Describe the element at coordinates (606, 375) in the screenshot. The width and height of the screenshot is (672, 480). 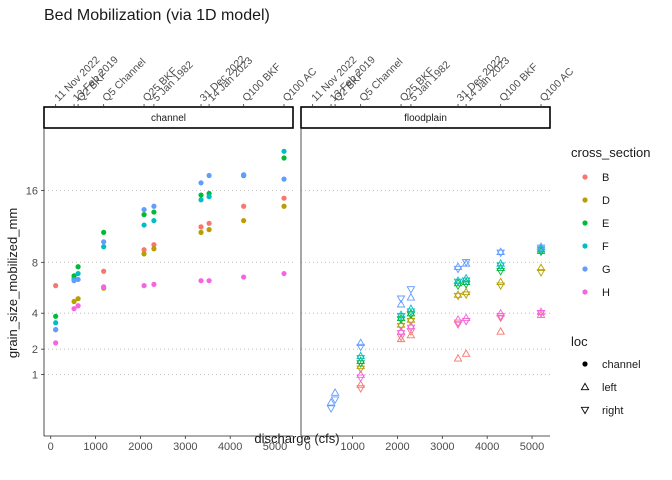
I see `legend-loc: loc channel left right` at that location.